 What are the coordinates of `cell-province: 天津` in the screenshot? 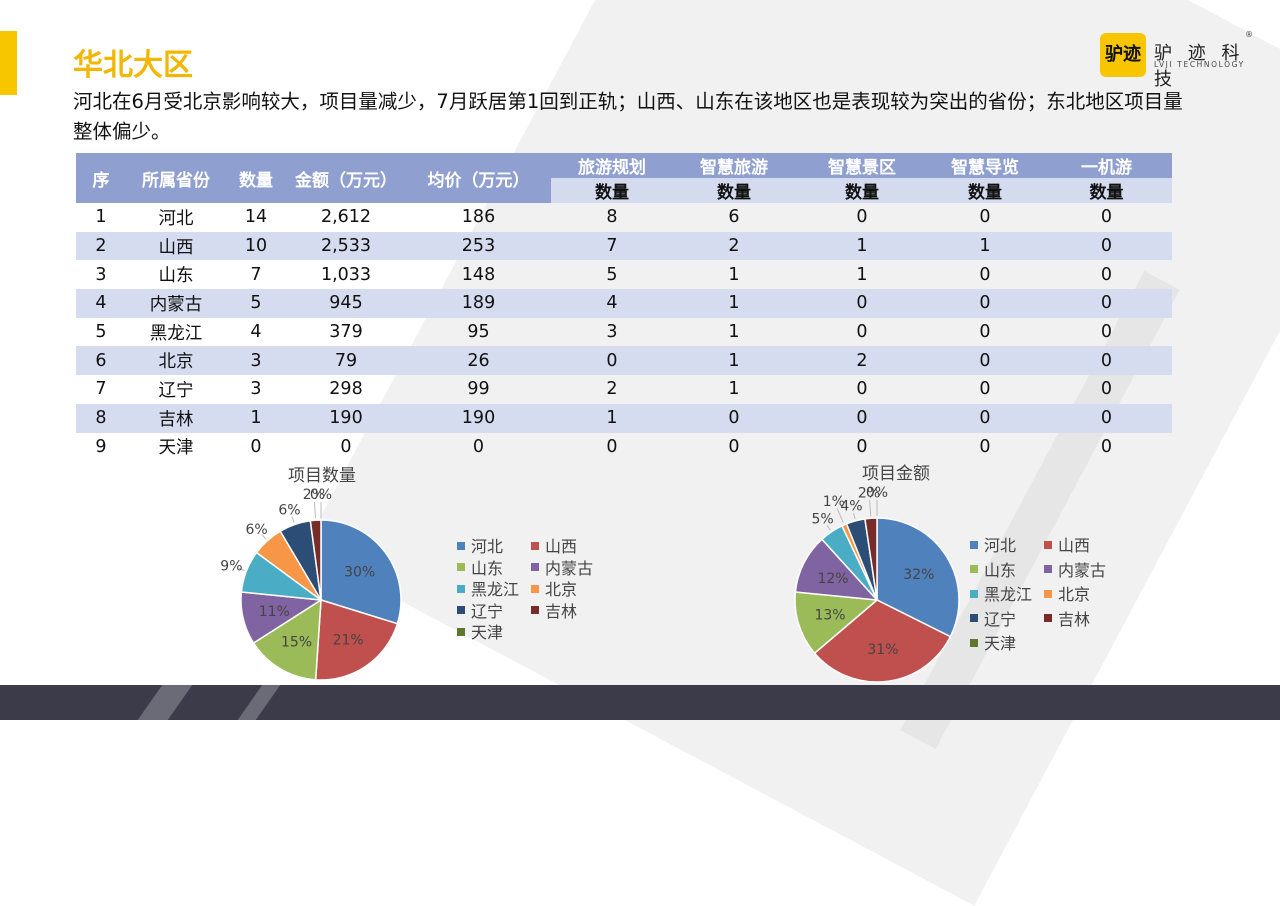 It's located at (176, 448).